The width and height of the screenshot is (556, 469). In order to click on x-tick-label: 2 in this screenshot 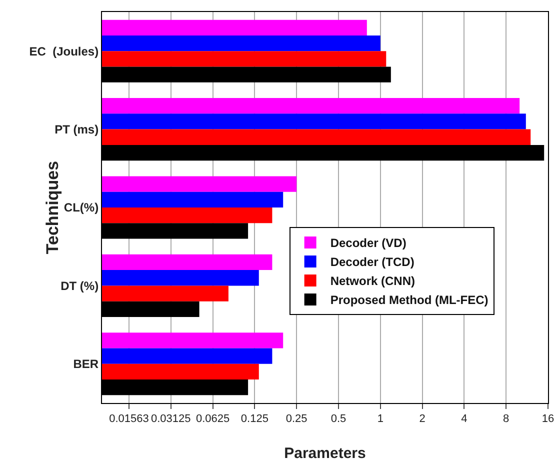, I will do `click(422, 419)`.